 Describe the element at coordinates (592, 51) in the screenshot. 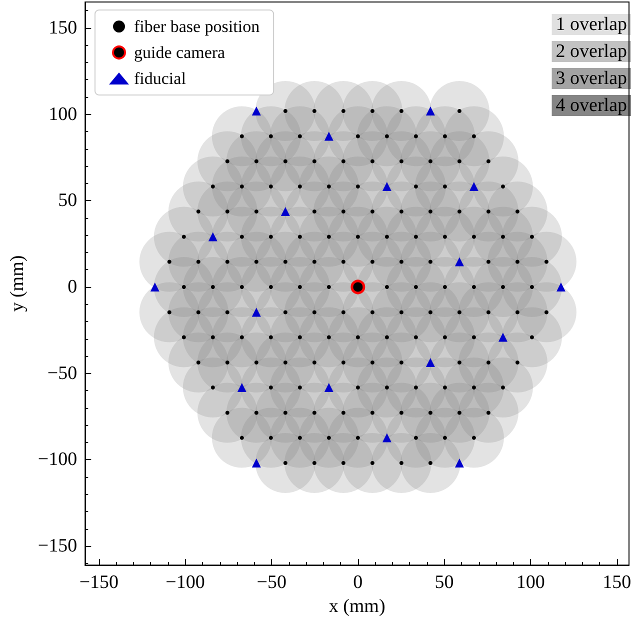

I see `annotation: 2 overlap` at that location.